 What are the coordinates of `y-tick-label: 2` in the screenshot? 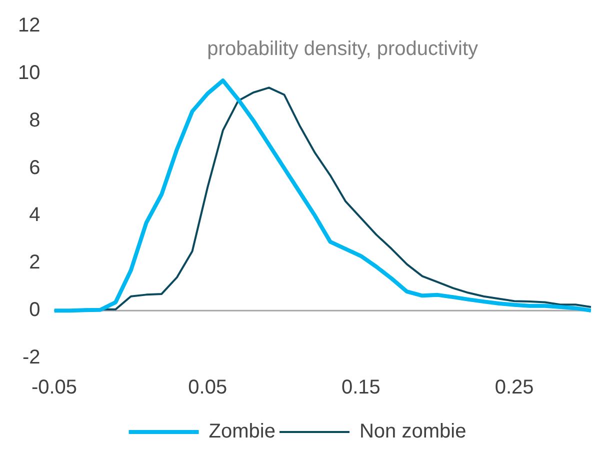 It's located at (34, 263).